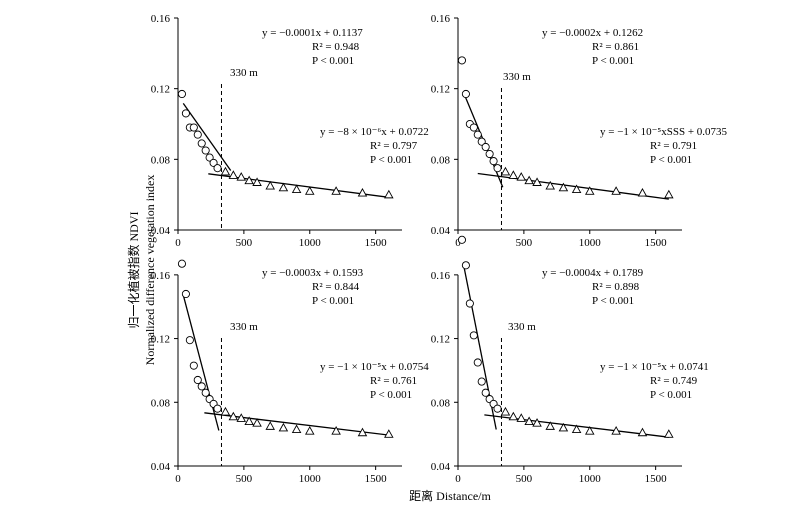  What do you see at coordinates (161, 467) in the screenshot?
I see `y-tick-label: 0.04` at bounding box center [161, 467].